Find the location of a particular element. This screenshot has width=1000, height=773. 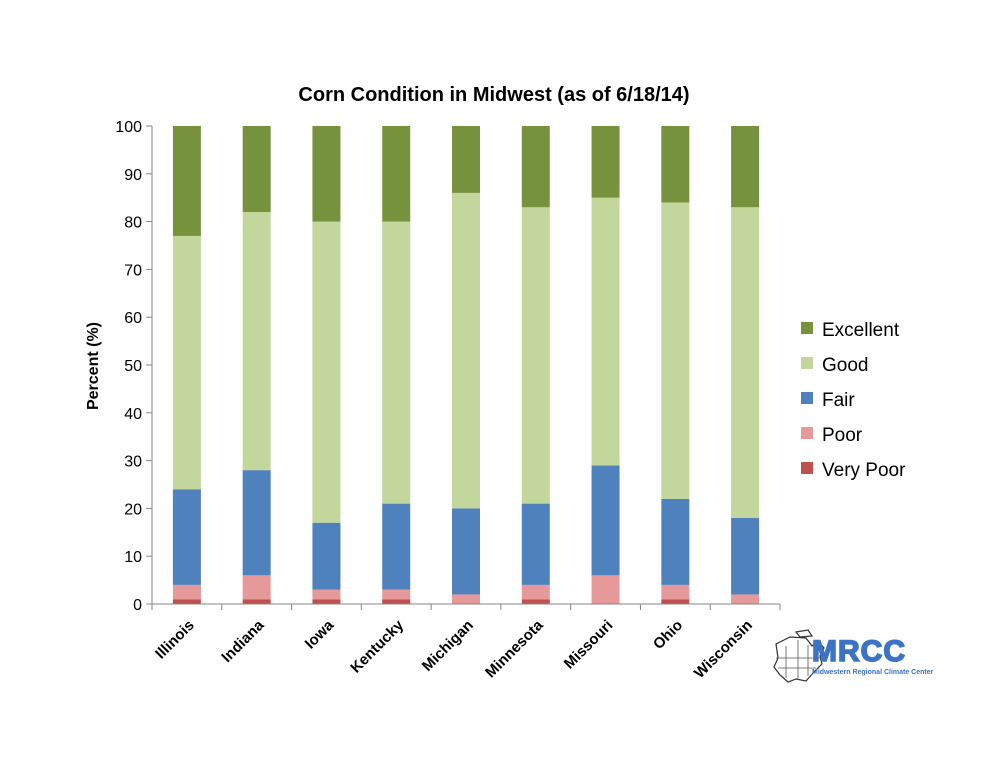

x-tick-label: Ohio is located at coordinates (668, 635).